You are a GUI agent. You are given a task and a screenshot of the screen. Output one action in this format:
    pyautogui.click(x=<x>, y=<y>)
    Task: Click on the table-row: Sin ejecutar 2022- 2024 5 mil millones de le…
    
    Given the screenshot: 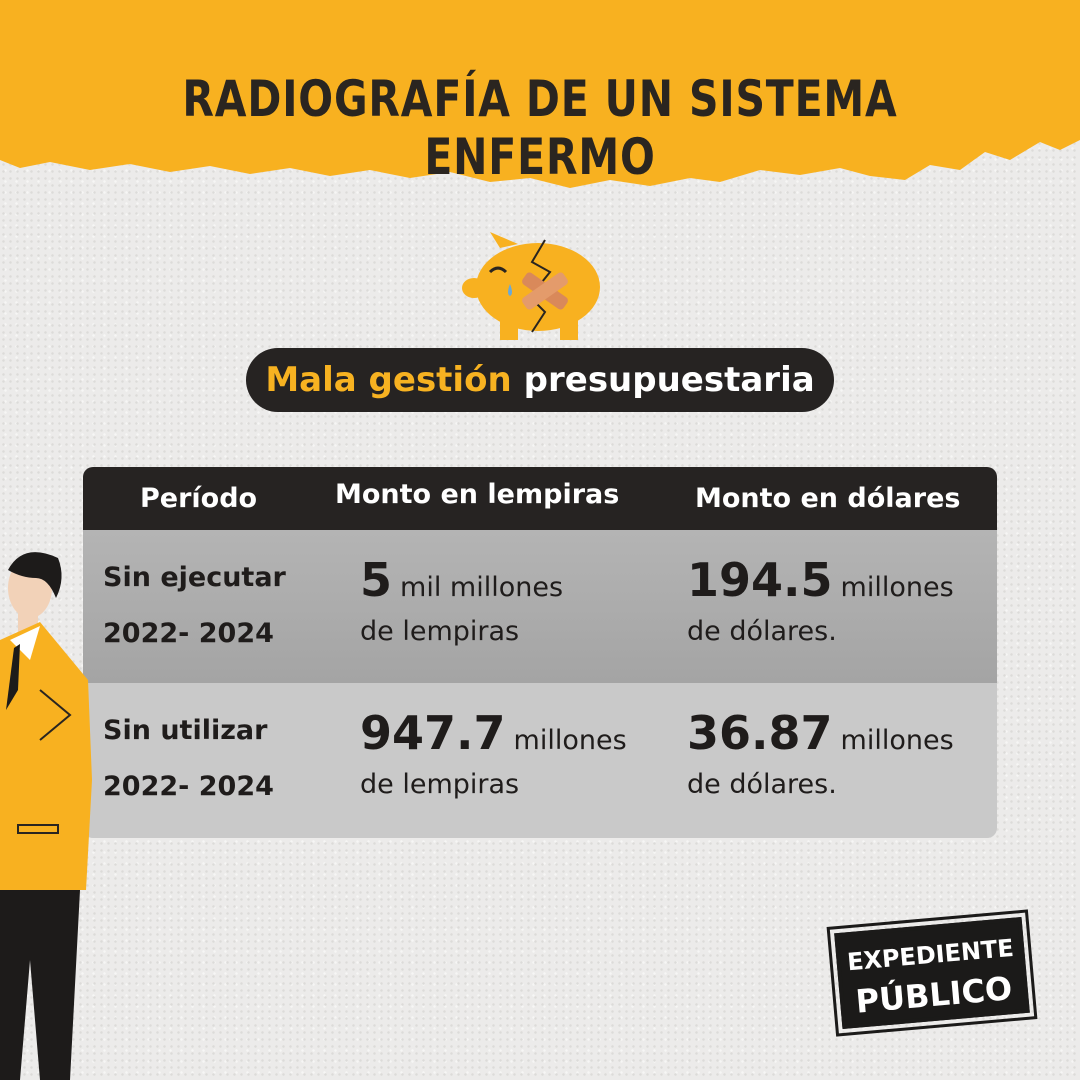 What is the action you would take?
    pyautogui.click(x=540, y=606)
    